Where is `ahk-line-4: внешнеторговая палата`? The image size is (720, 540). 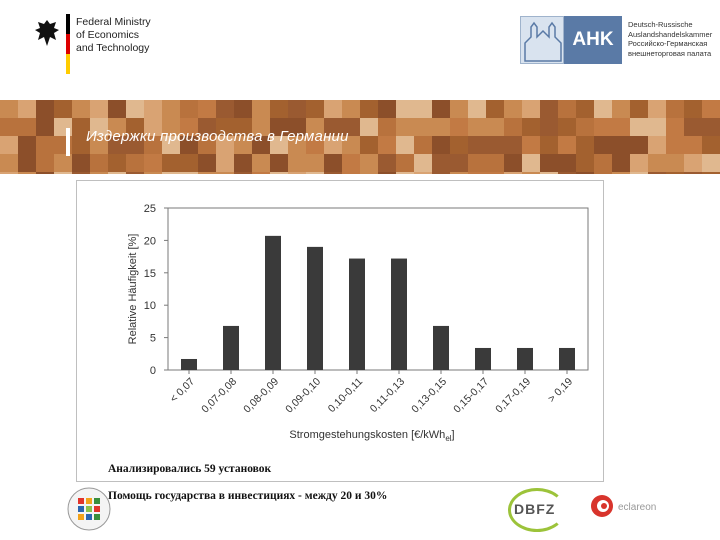
ahk-line-4: внешнеторговая палата is located at coordinates (670, 53).